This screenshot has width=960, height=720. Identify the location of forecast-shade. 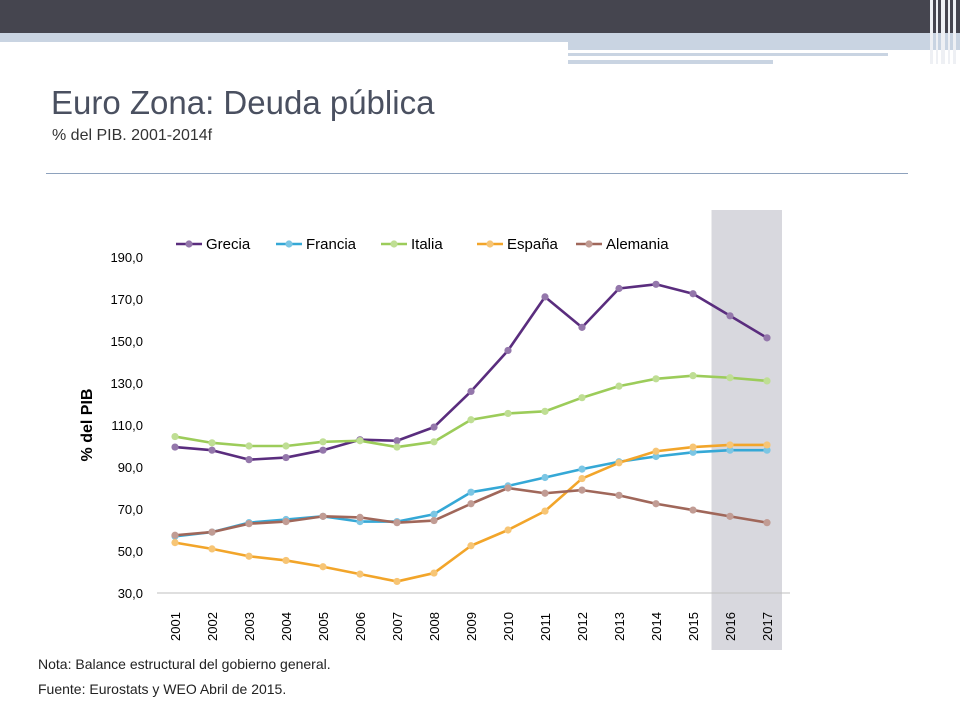
(746, 430).